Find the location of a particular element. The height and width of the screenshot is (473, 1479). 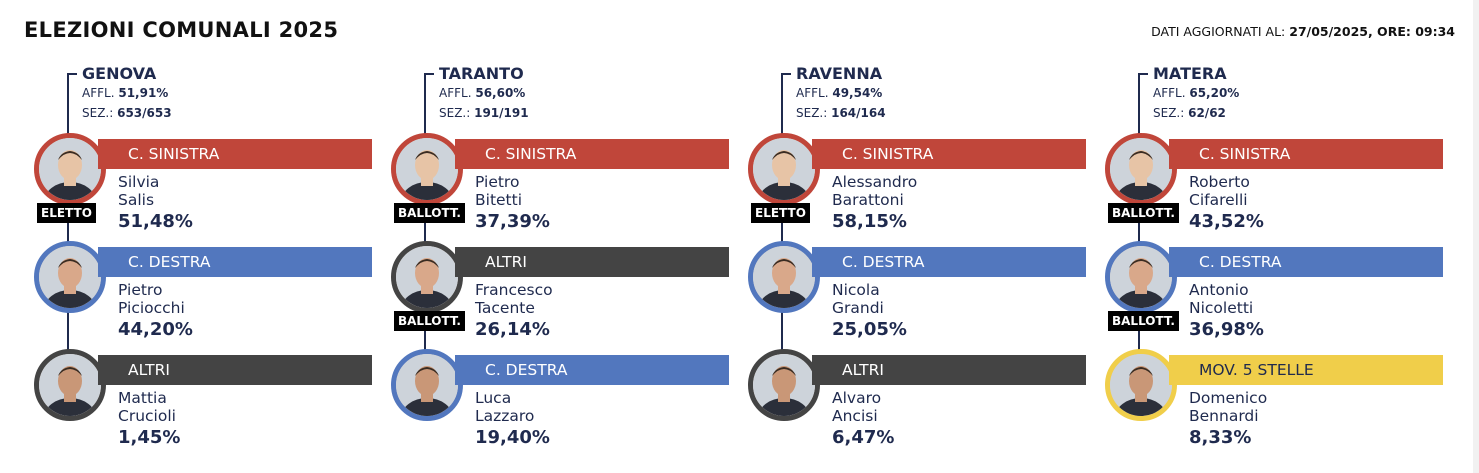

status-badge: ELETTO is located at coordinates (780, 213).